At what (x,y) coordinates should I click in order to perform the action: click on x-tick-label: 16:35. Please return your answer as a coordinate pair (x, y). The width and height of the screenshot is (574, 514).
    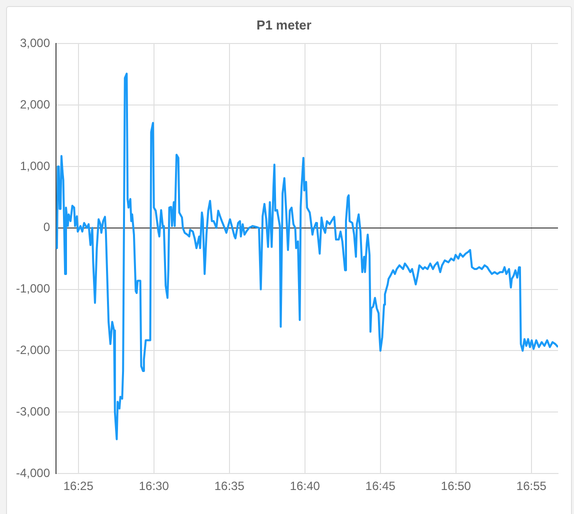
    Looking at the image, I should click on (229, 486).